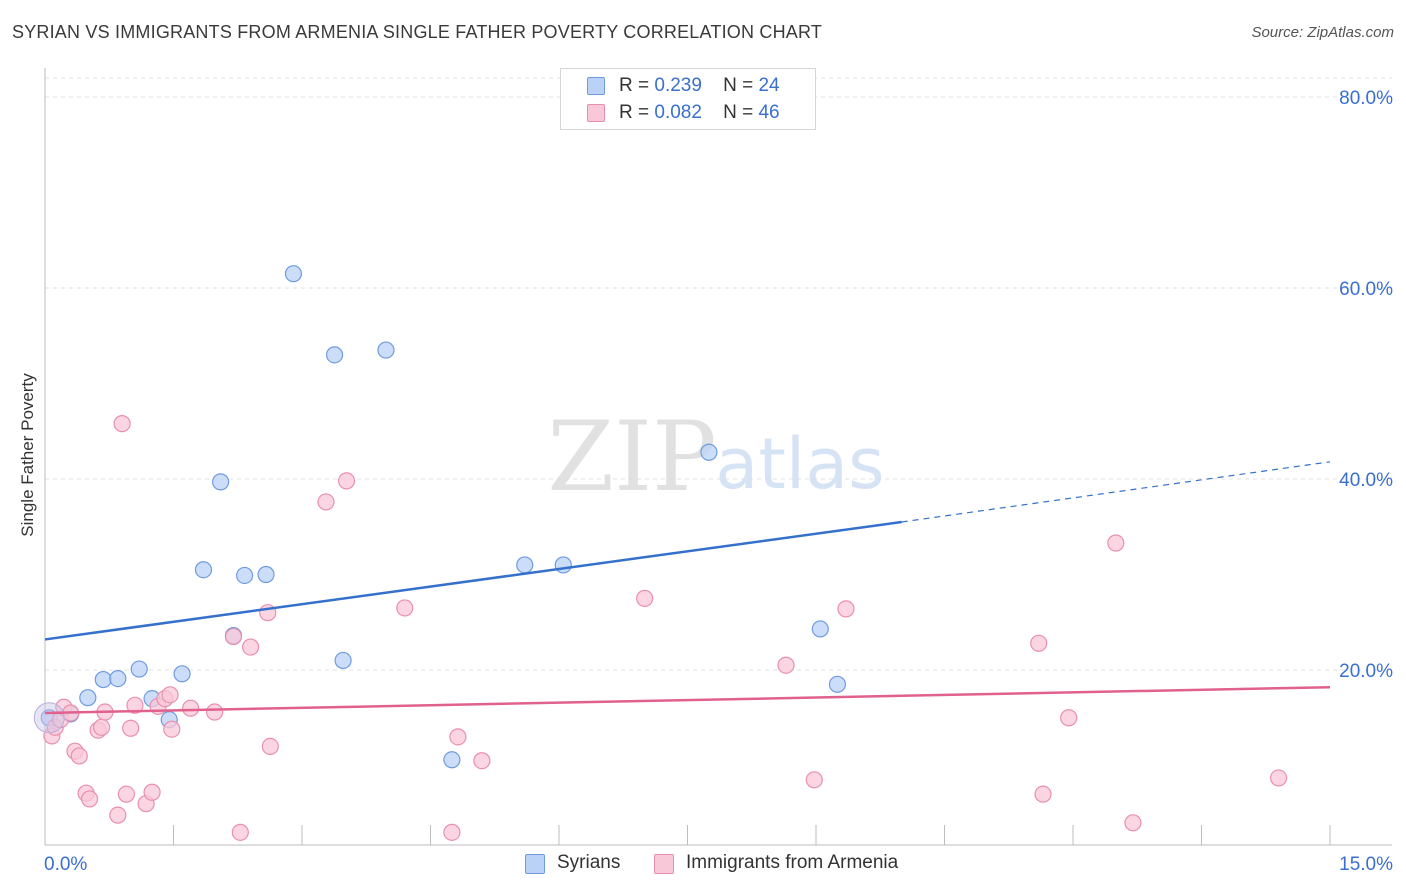  Describe the element at coordinates (1322, 32) in the screenshot. I see `source-label: Source: ZipAtlas.com` at that location.